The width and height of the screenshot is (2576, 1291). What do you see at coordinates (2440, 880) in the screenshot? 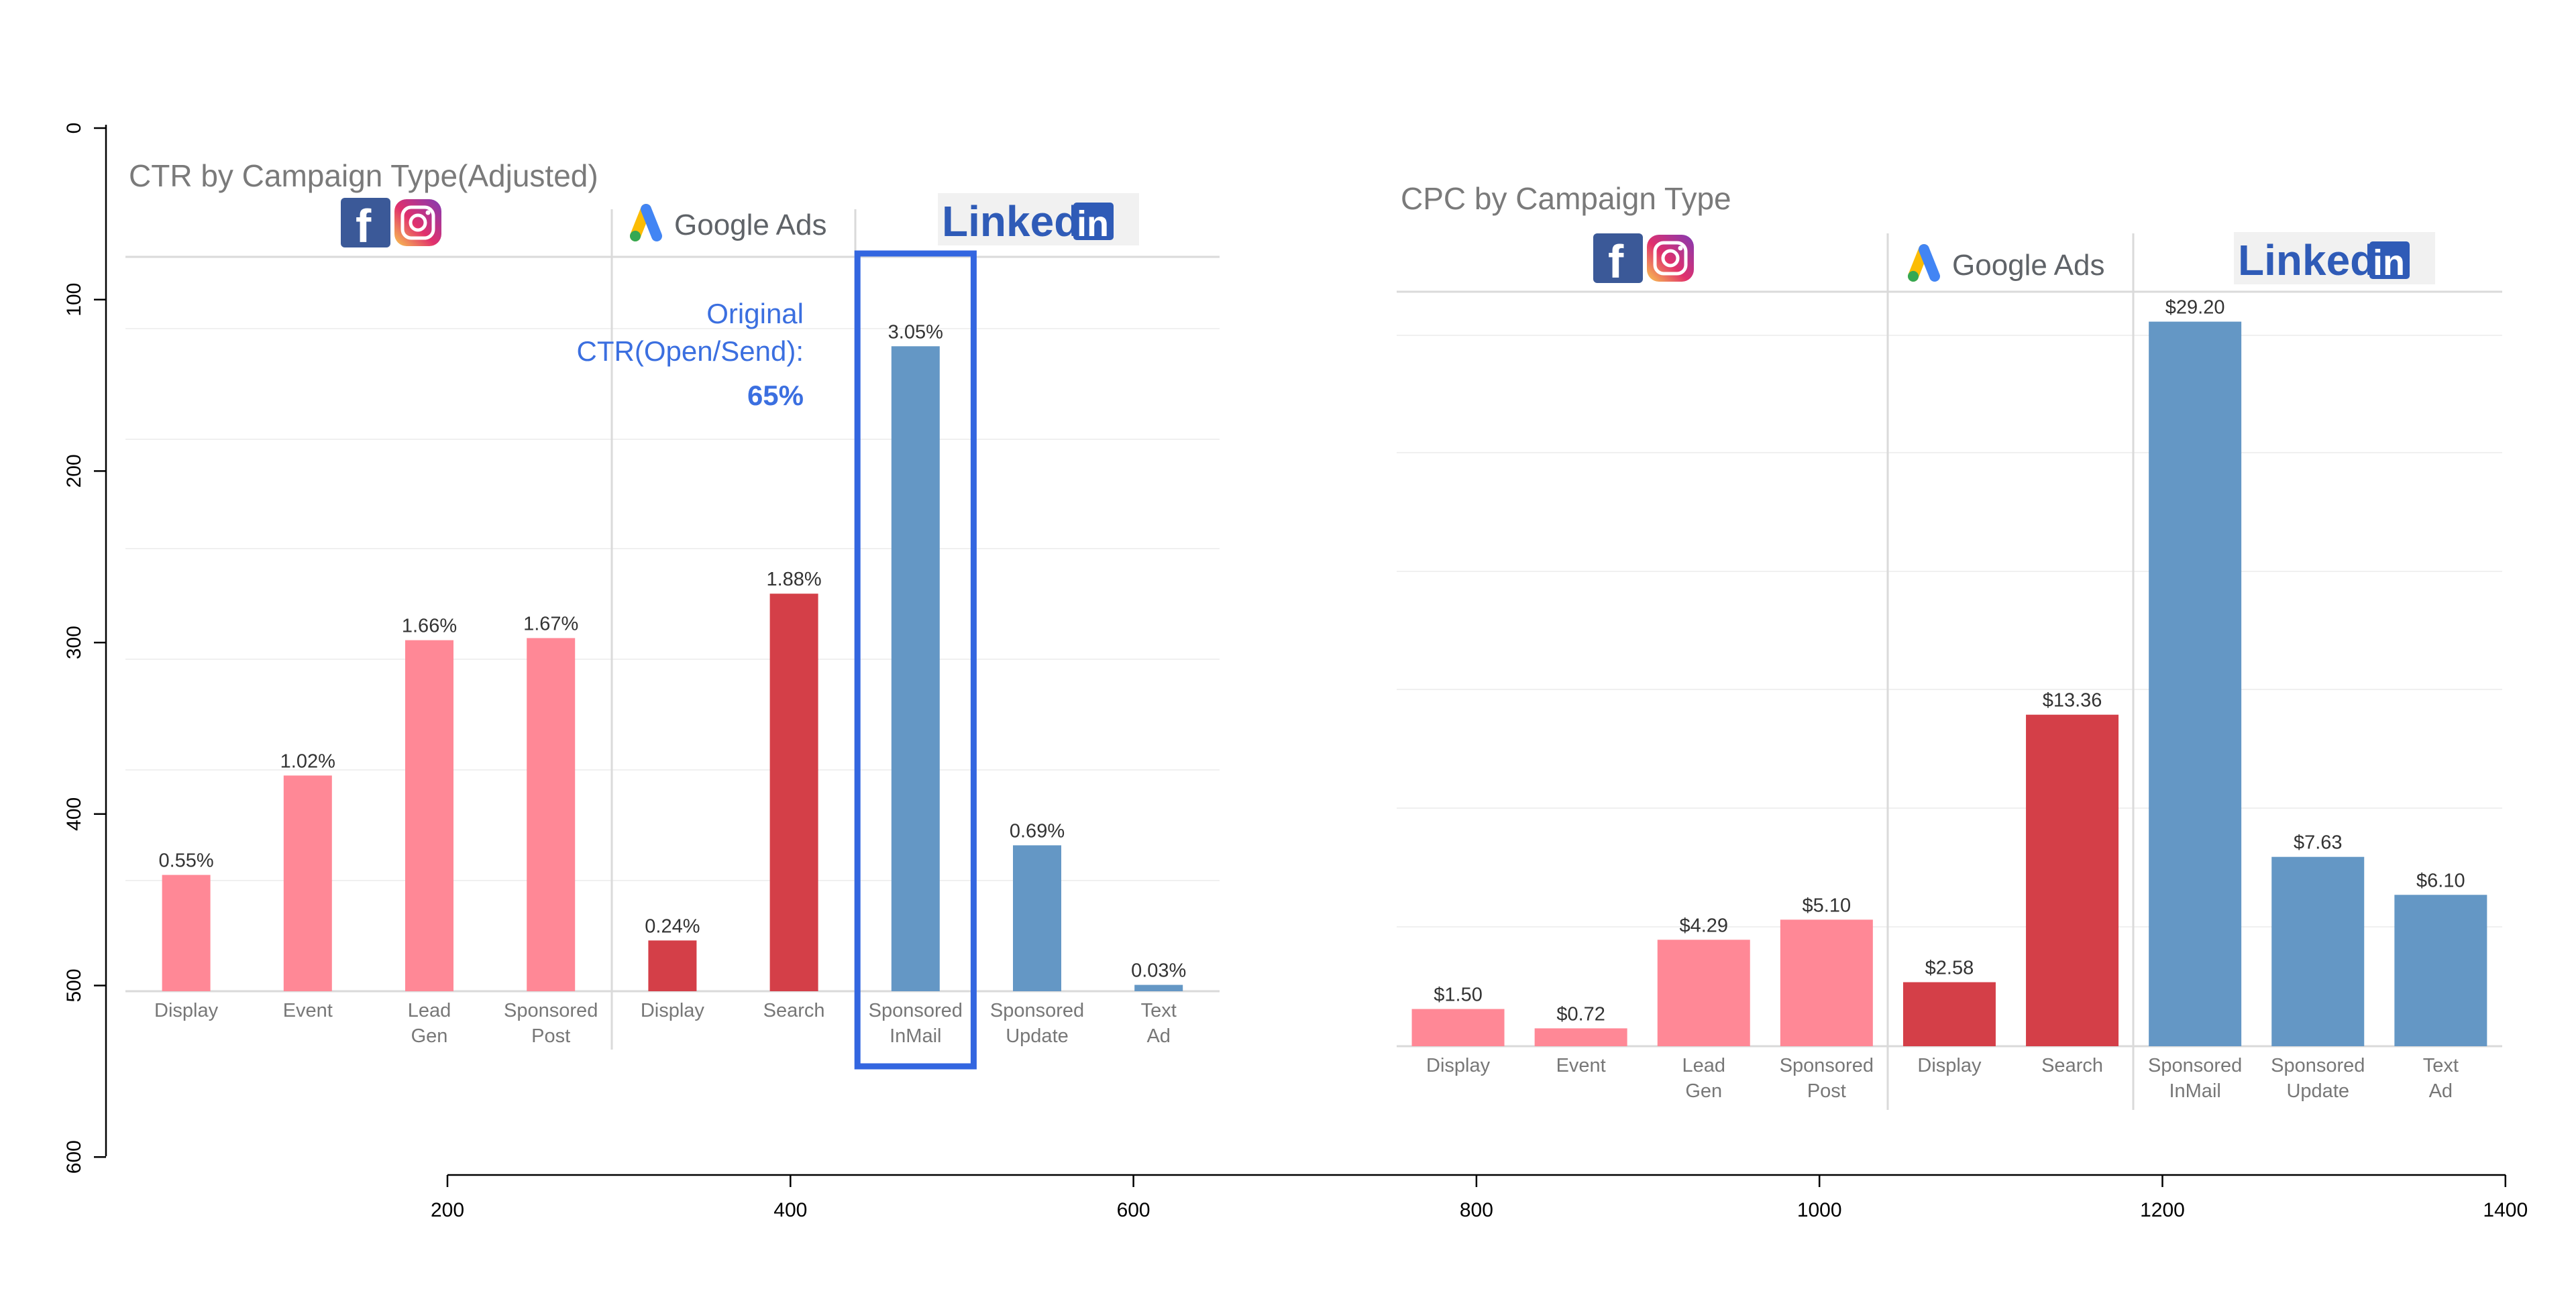
I see `value-label: $6.10` at bounding box center [2440, 880].